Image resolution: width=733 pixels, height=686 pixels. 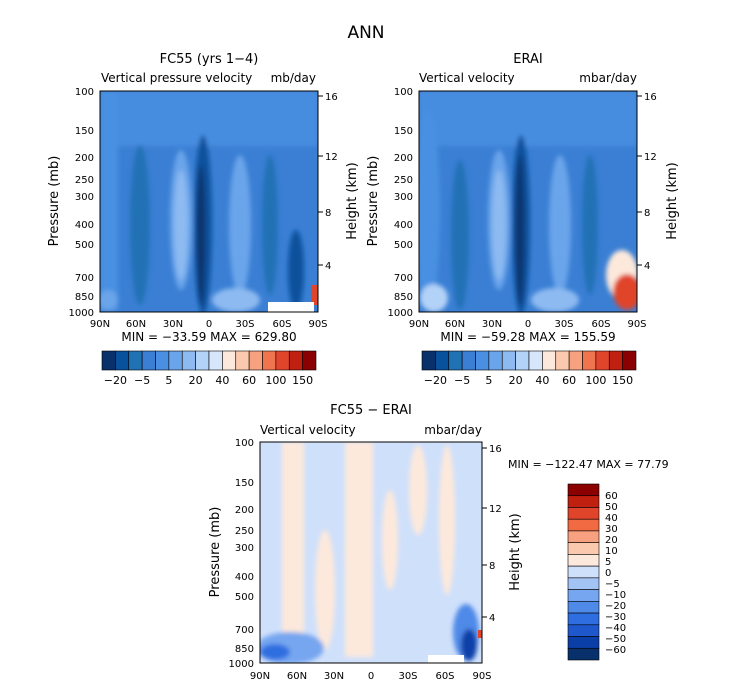 I want to click on colorbar-label: 50, so click(x=611, y=507).